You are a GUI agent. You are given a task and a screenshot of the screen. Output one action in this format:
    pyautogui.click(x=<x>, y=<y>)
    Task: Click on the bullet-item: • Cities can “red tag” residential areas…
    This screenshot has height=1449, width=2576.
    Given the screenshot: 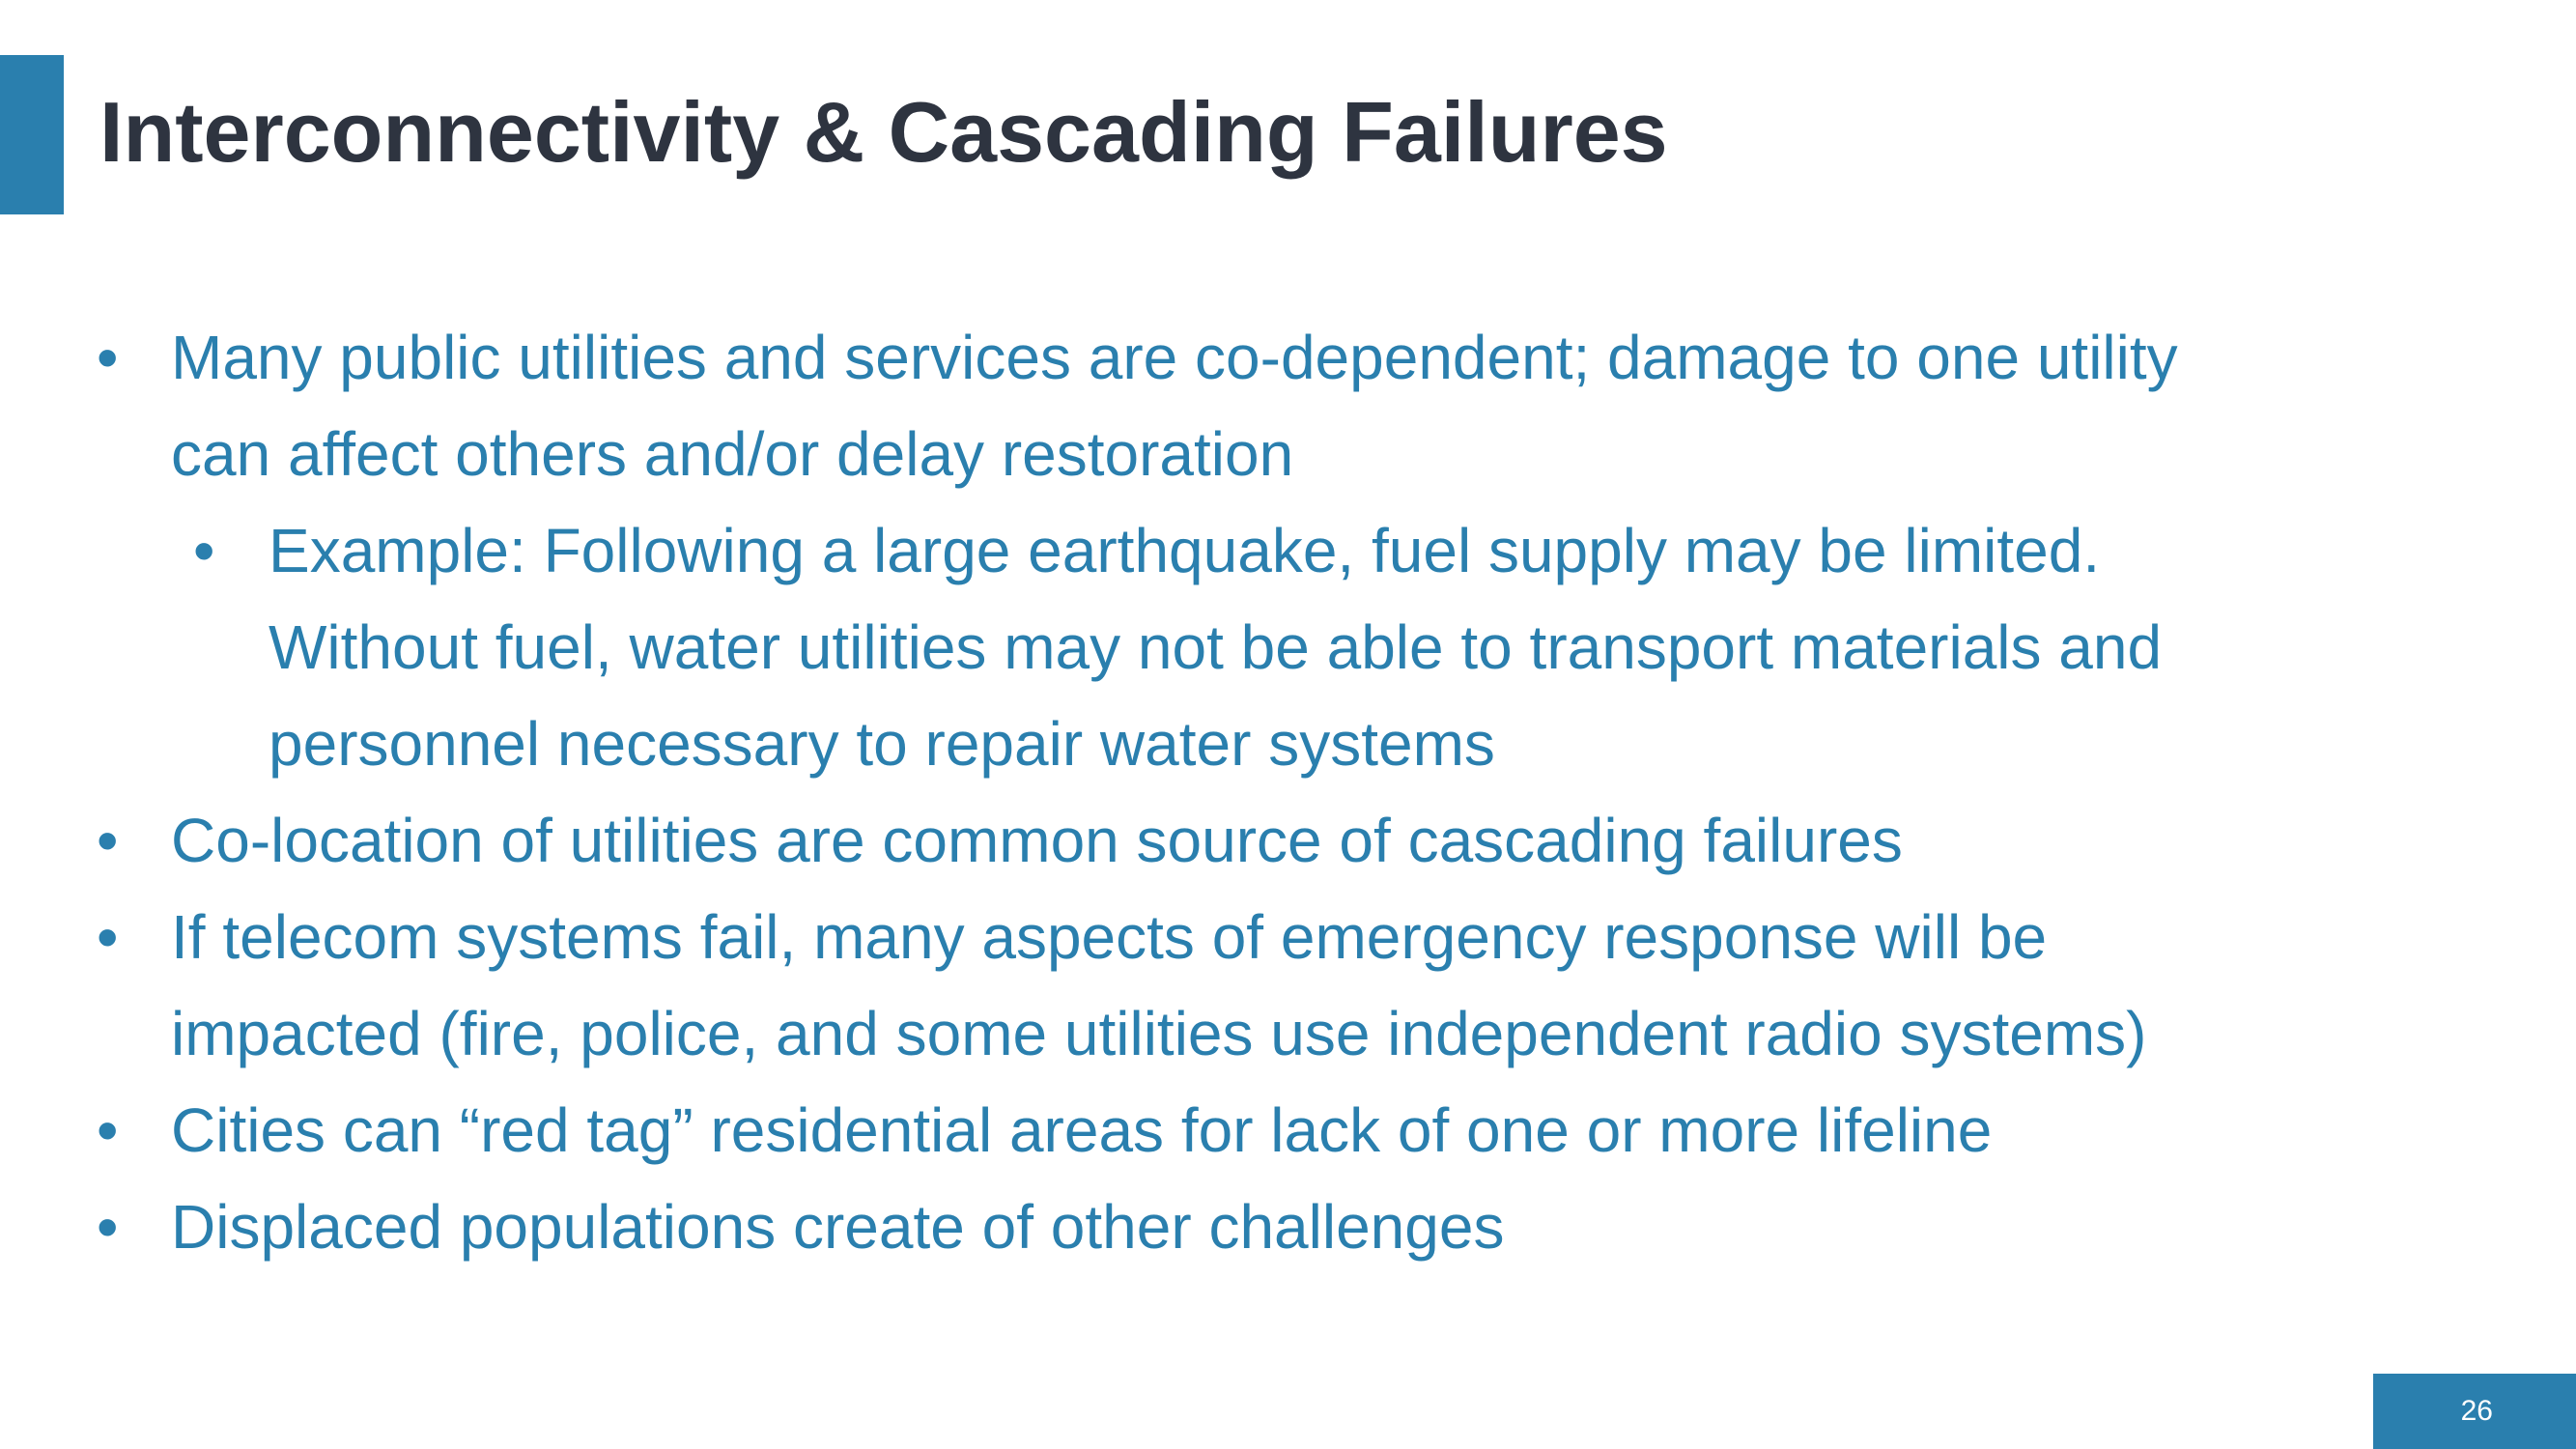 What is the action you would take?
    pyautogui.click(x=1288, y=1130)
    